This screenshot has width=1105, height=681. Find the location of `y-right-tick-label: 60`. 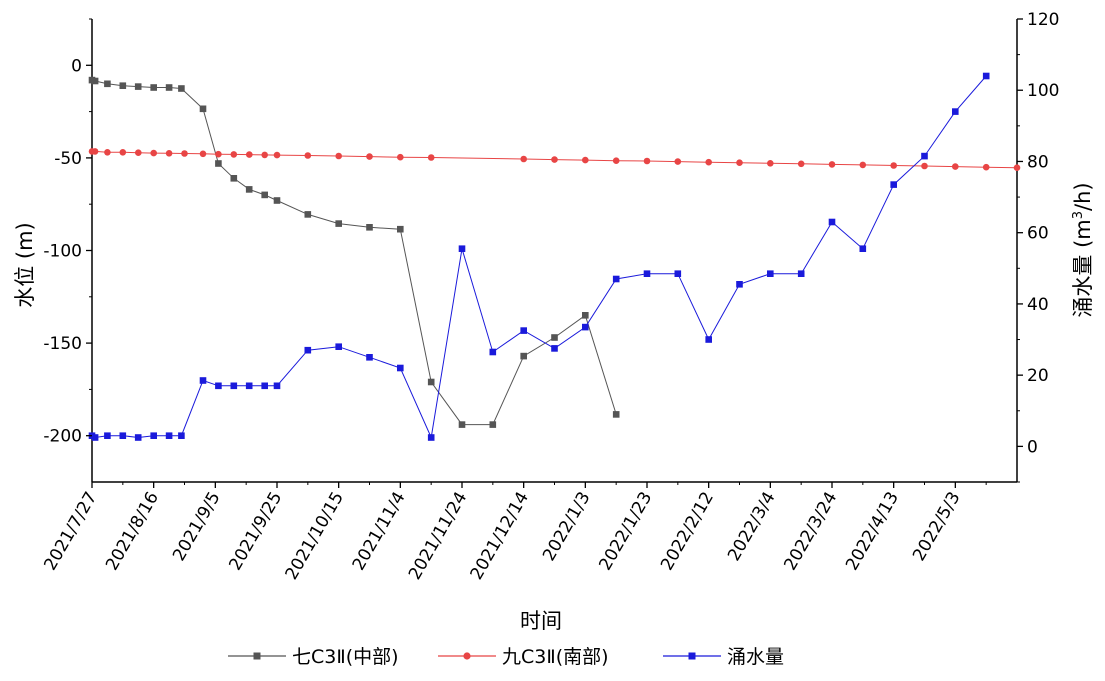

y-right-tick-label: 60 is located at coordinates (1038, 234).